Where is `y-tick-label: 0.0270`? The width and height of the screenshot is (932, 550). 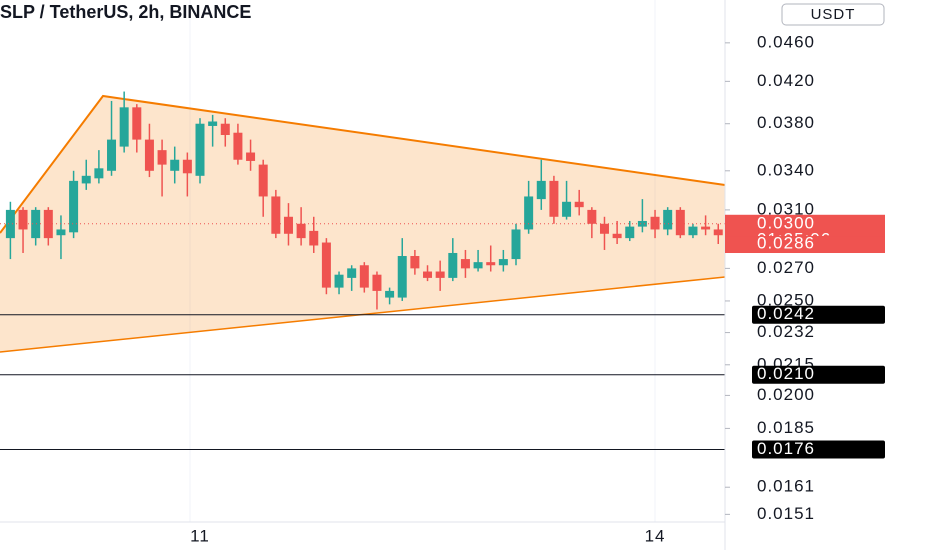 y-tick-label: 0.0270 is located at coordinates (786, 267).